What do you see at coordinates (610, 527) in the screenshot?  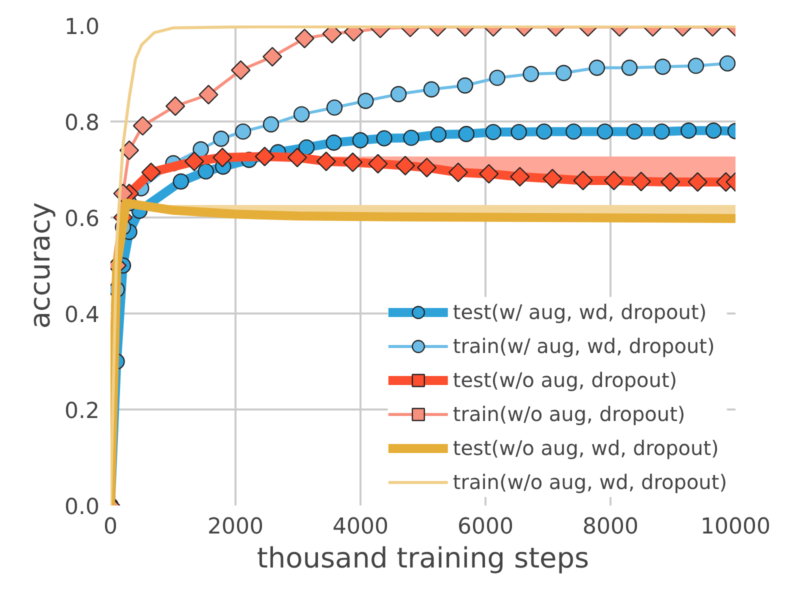 I see `x-tick-label: 8000` at bounding box center [610, 527].